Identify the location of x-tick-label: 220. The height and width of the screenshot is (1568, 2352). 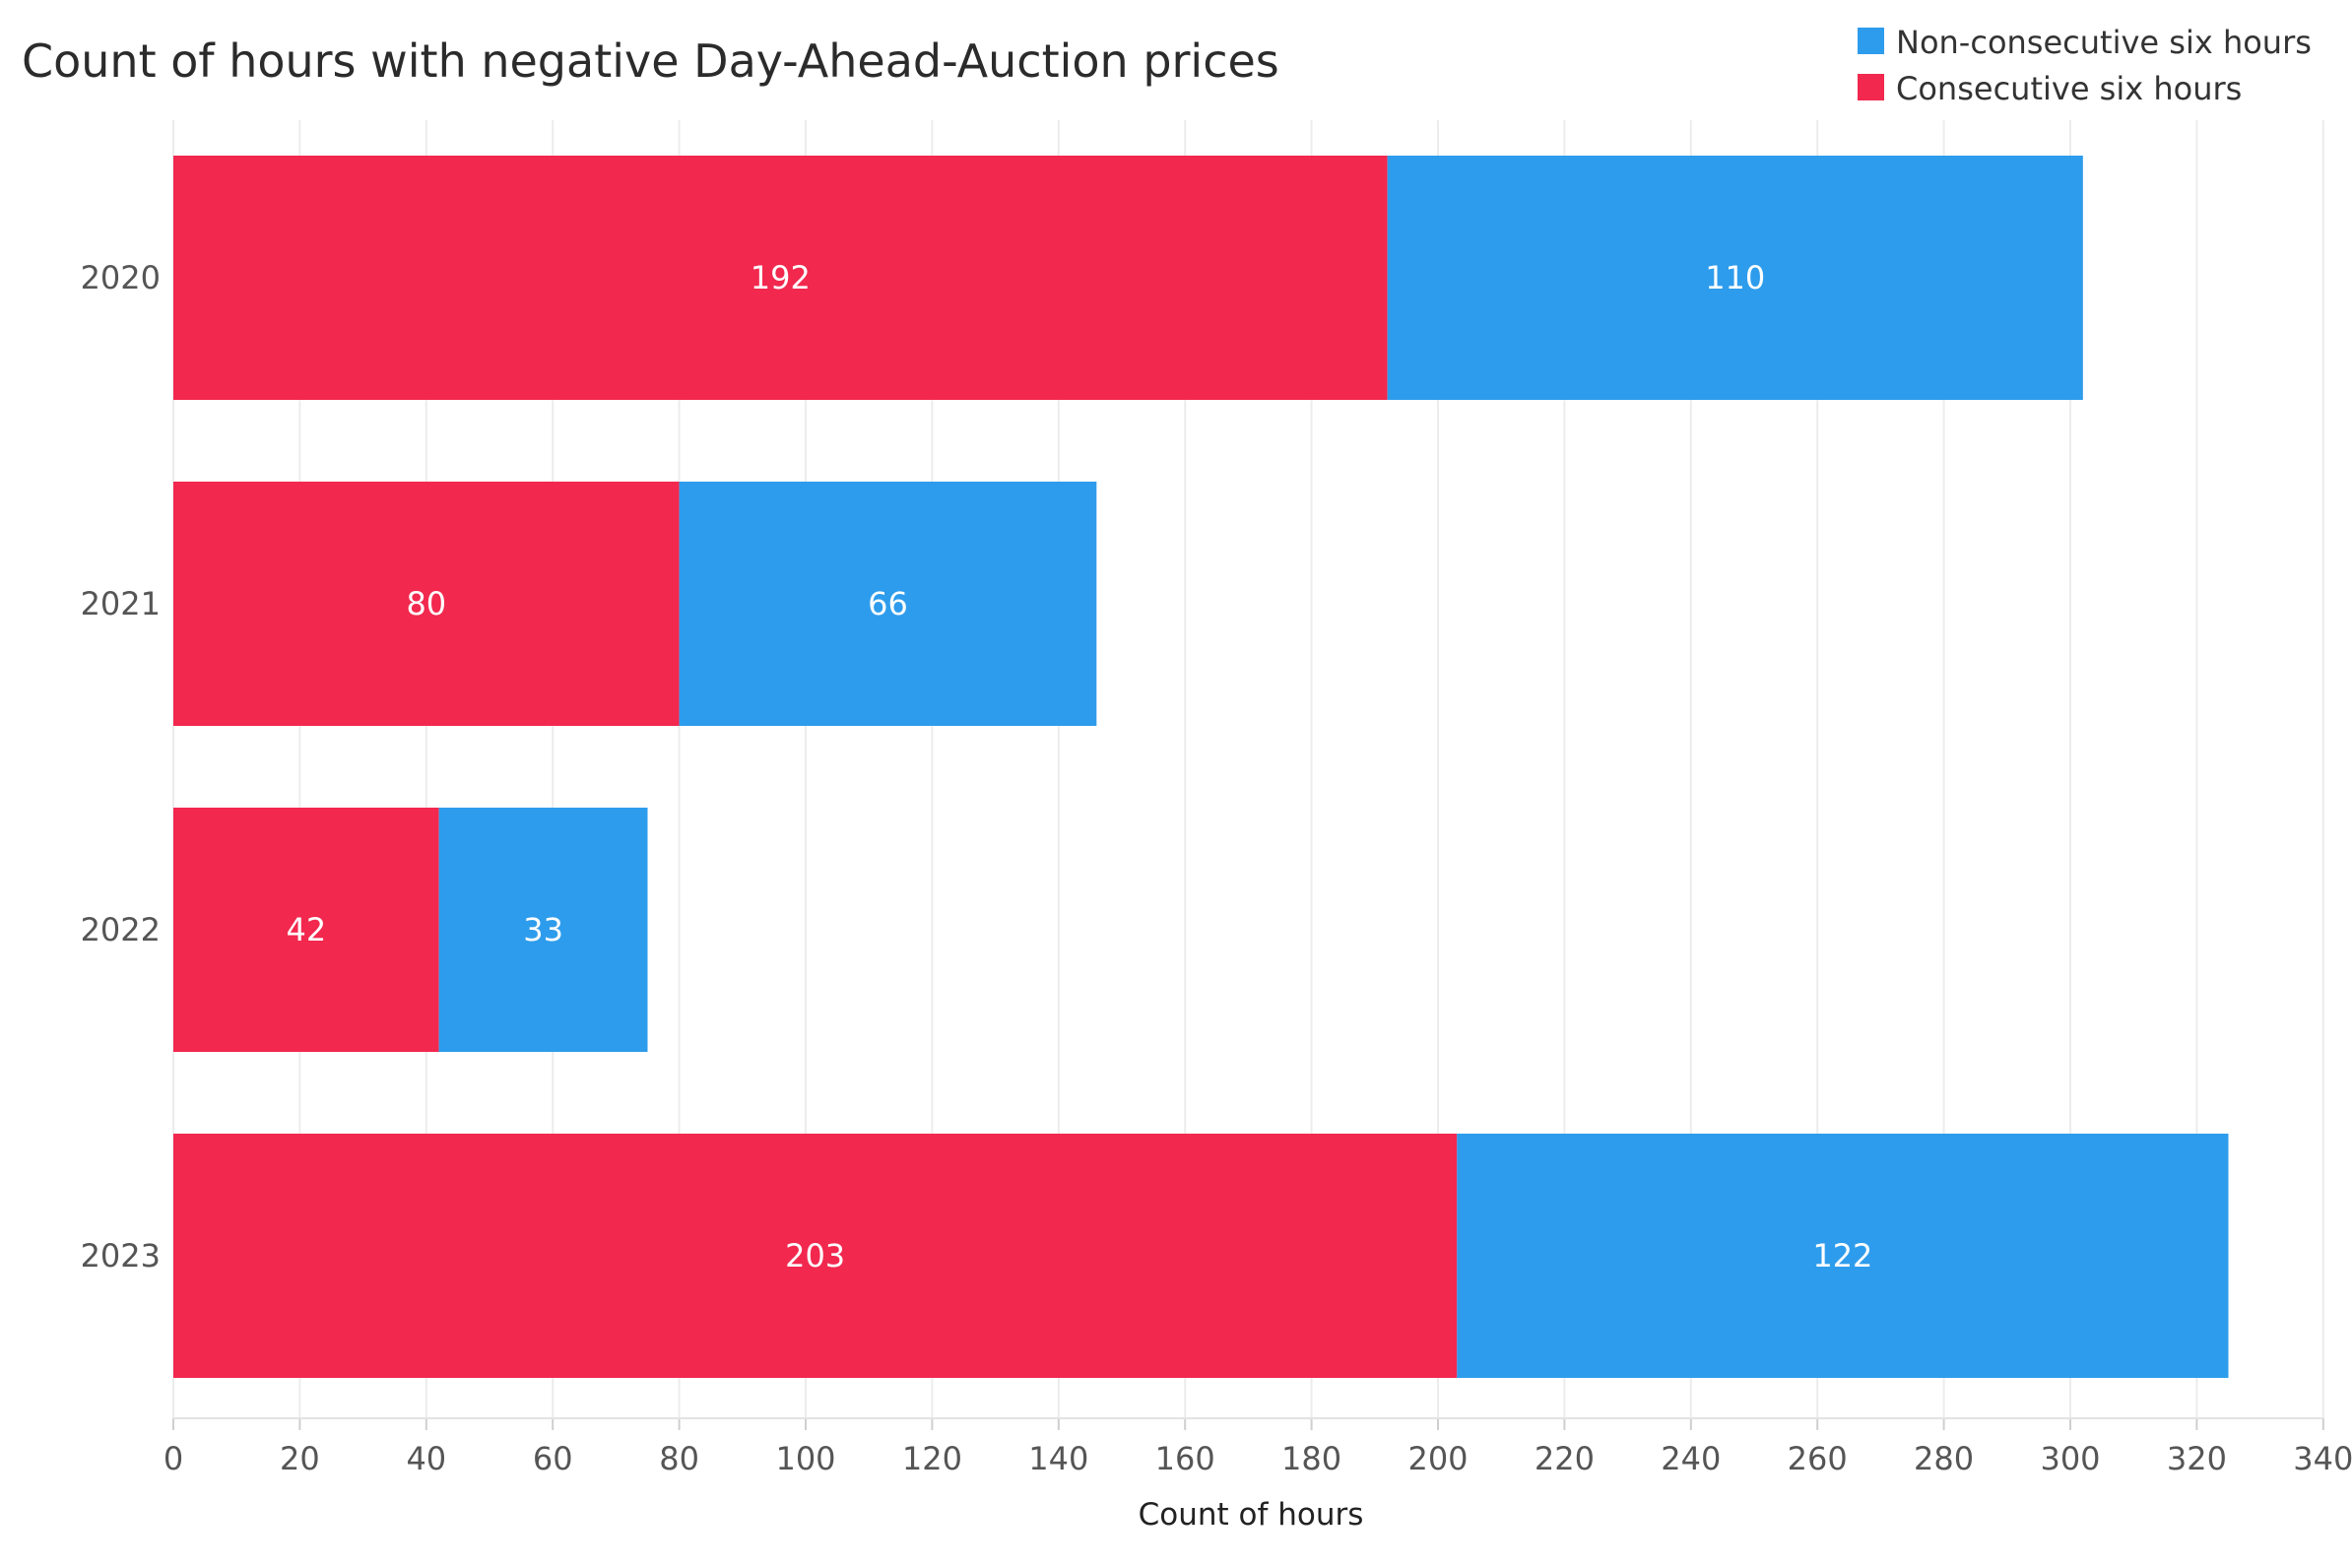
(1565, 1459).